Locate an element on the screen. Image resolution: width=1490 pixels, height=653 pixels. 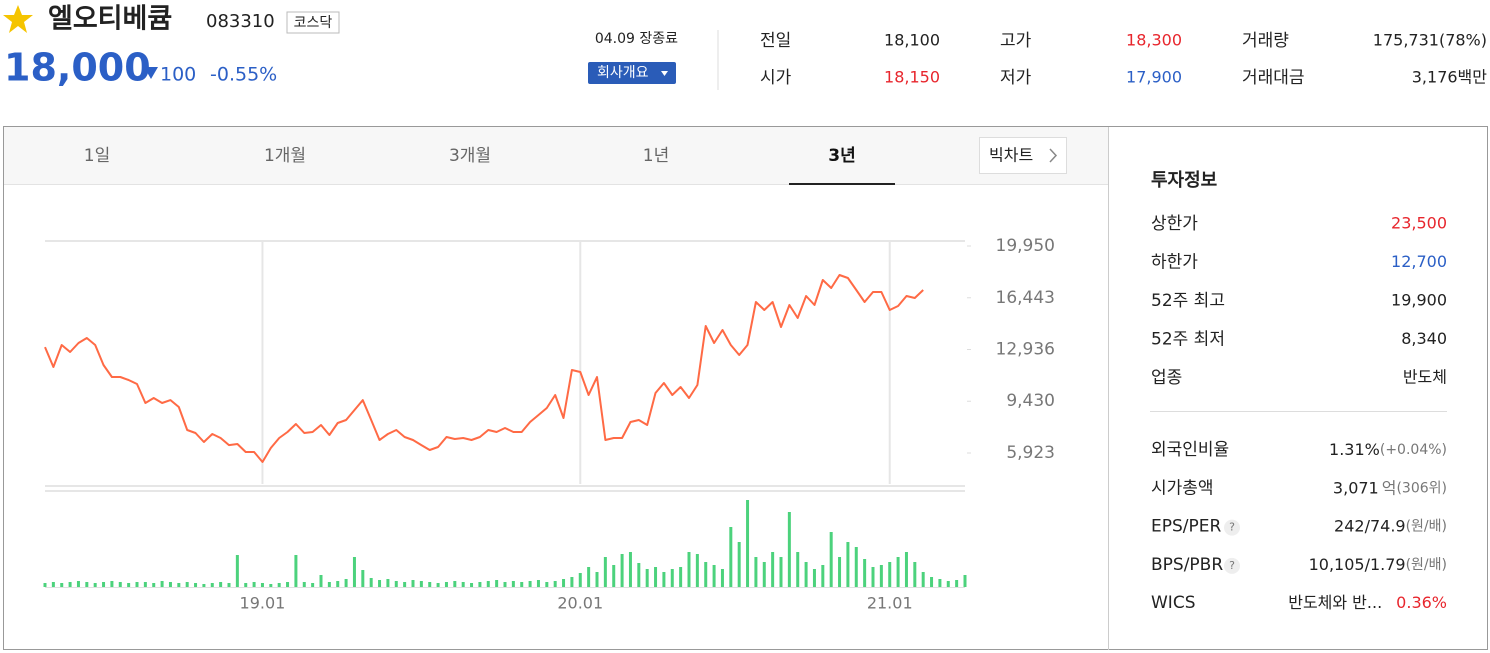
invest-note: (원/배) is located at coordinates (1426, 565).